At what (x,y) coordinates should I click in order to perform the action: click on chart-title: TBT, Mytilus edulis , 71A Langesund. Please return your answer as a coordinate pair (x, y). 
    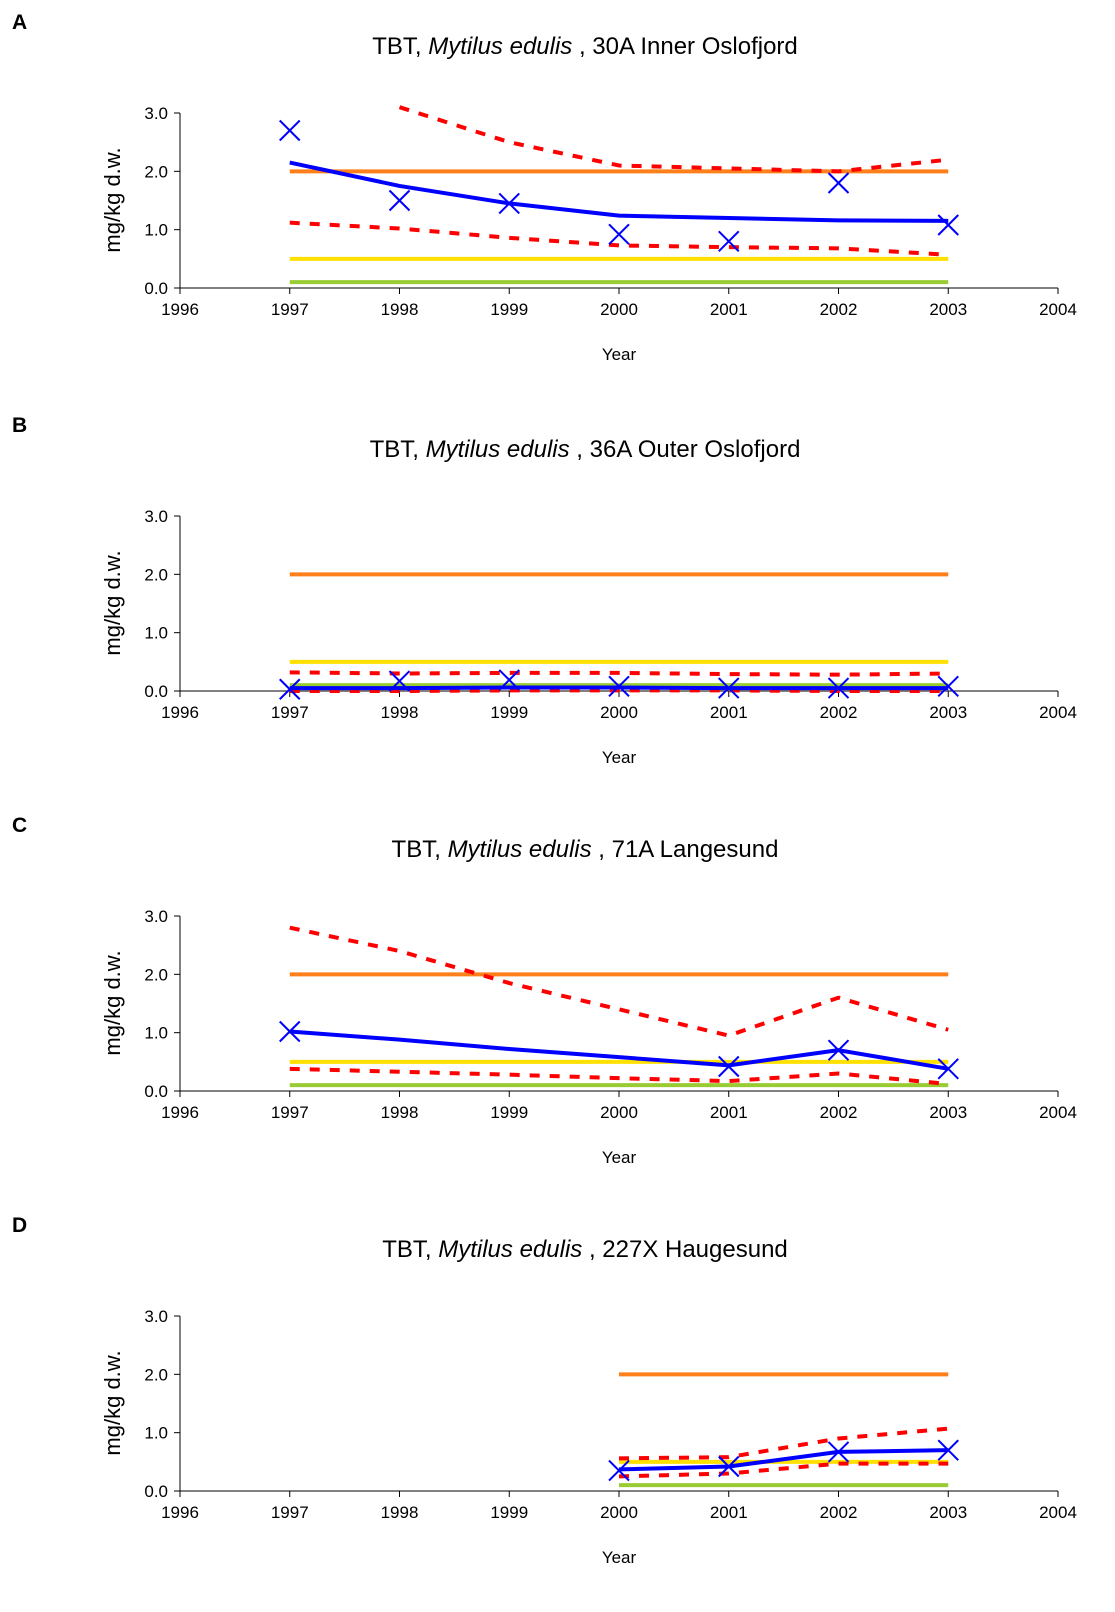
    Looking at the image, I should click on (585, 849).